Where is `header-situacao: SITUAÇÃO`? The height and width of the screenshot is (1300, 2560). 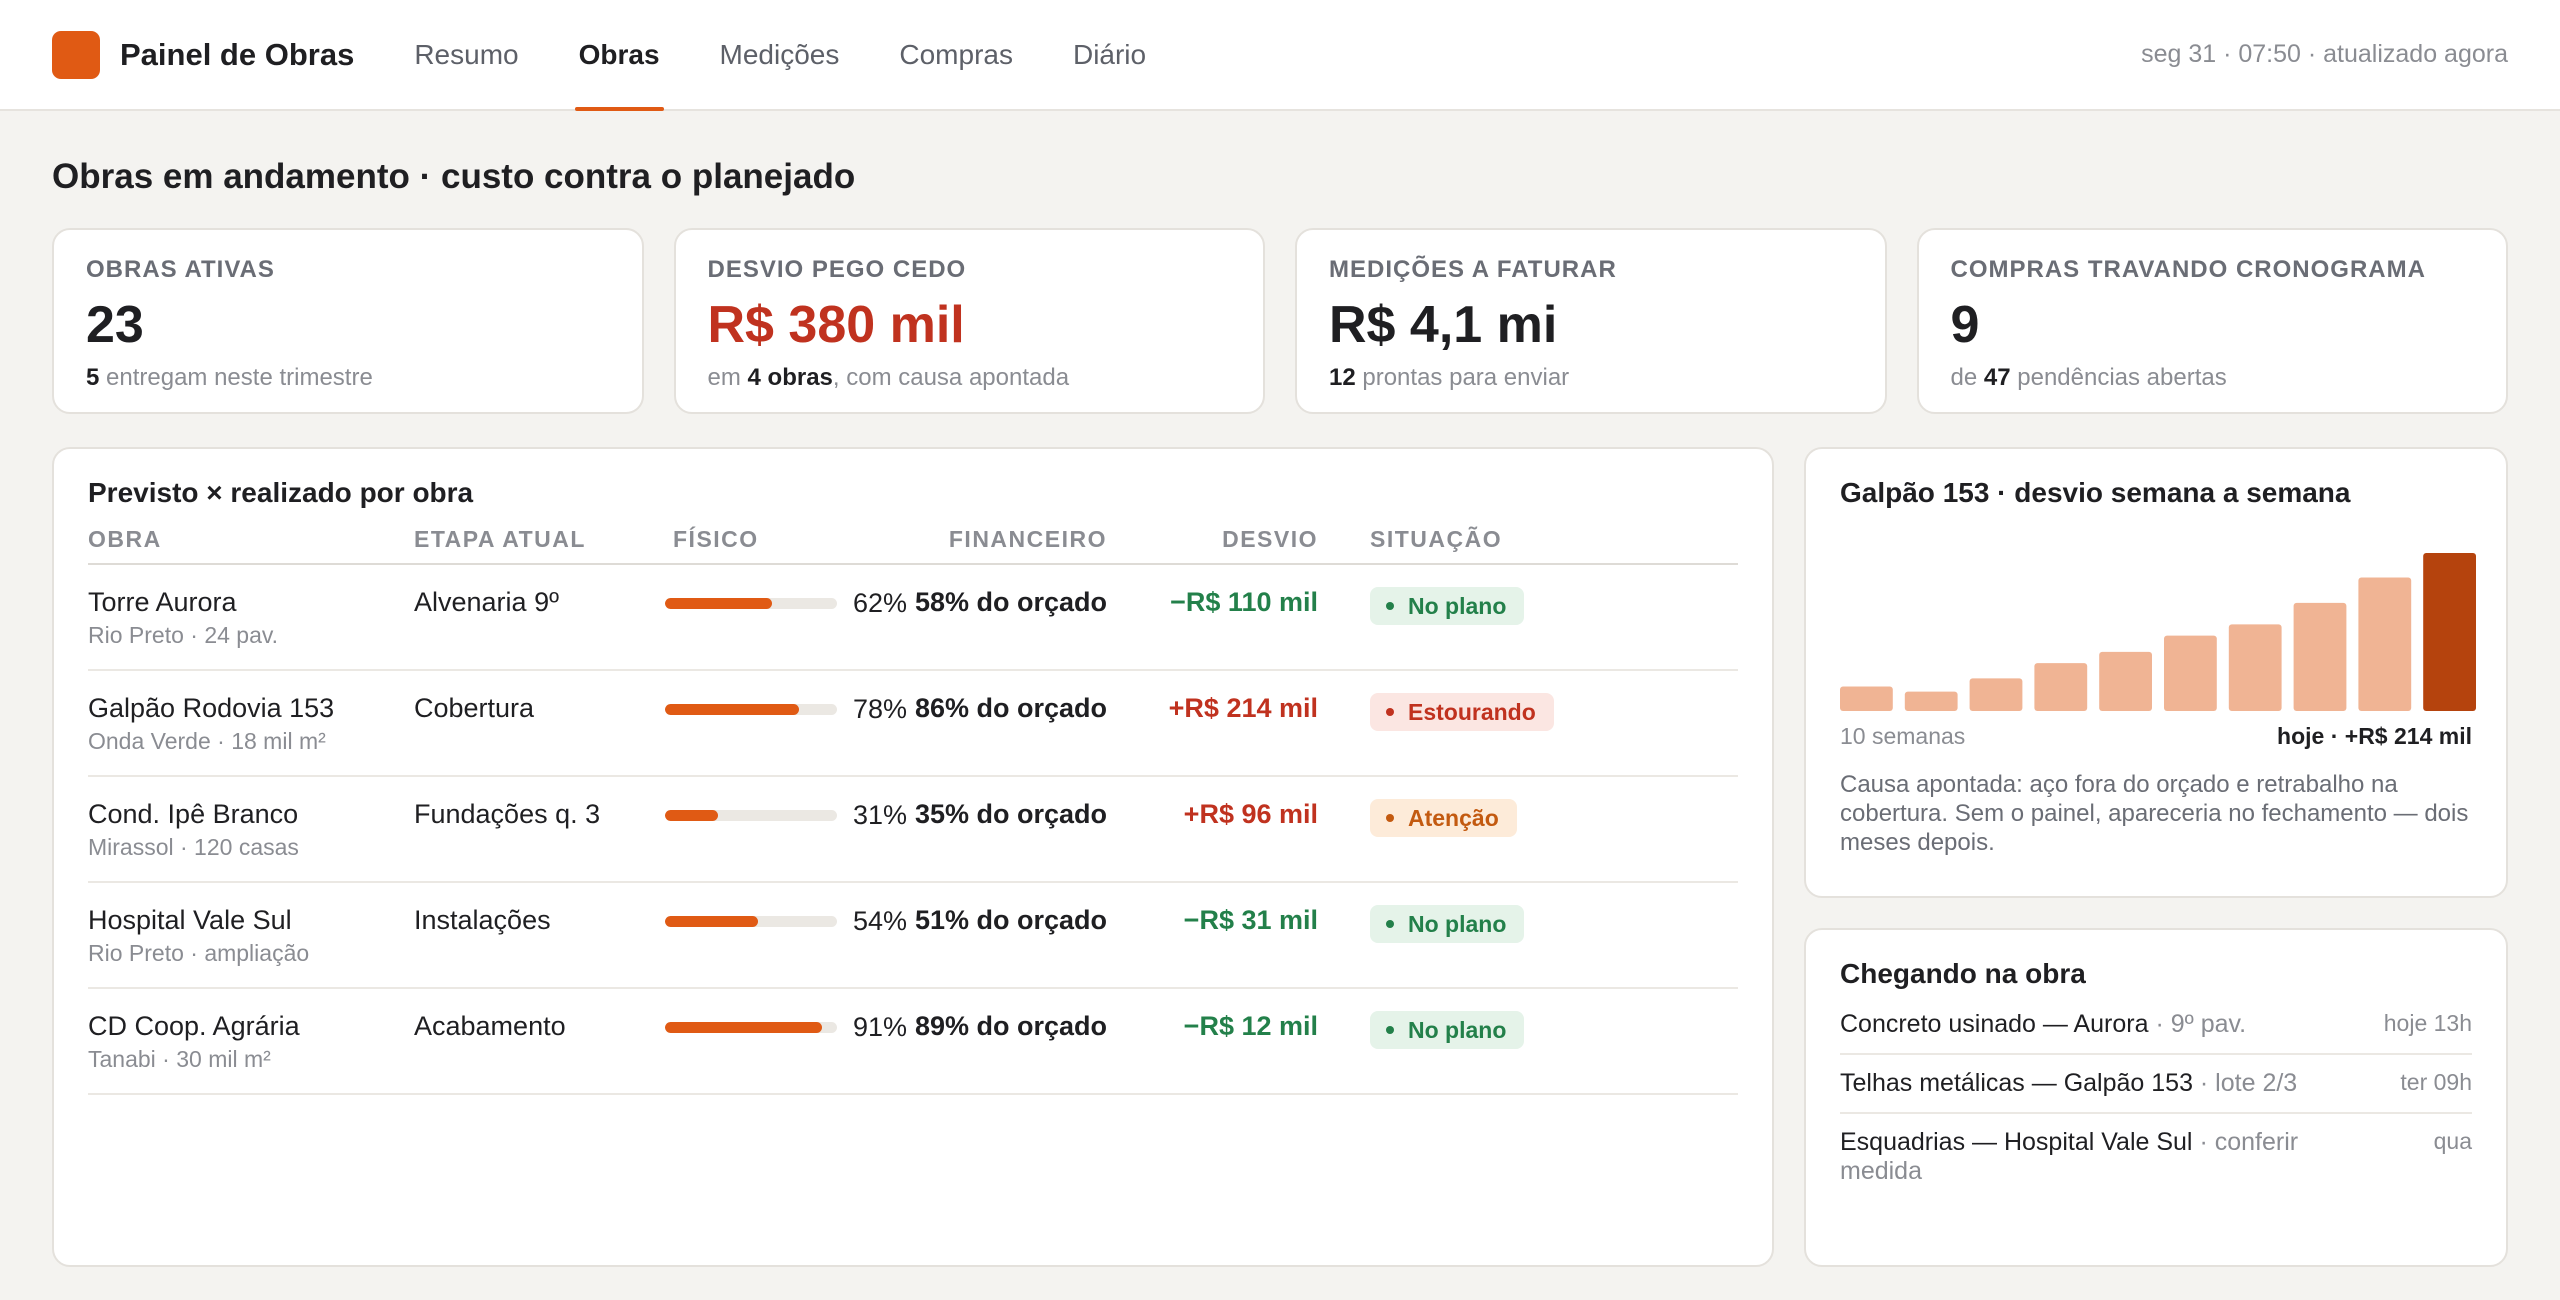 header-situacao: SITUAÇÃO is located at coordinates (1436, 538).